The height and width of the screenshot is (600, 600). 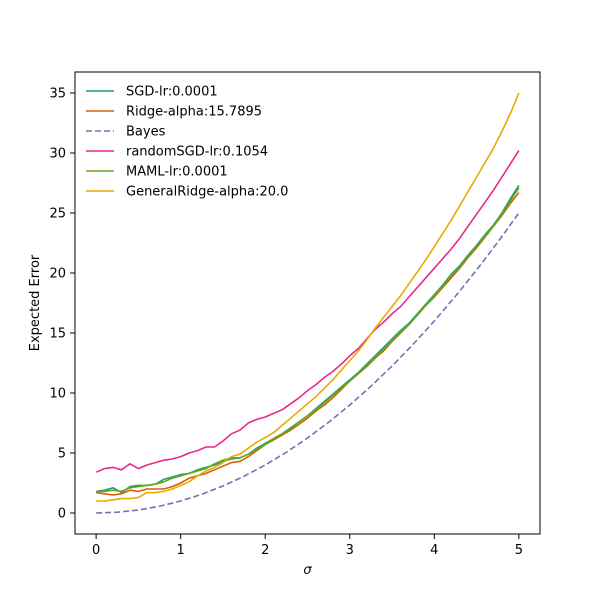 I want to click on y-axis-label: Expected Error, so click(x=35, y=302).